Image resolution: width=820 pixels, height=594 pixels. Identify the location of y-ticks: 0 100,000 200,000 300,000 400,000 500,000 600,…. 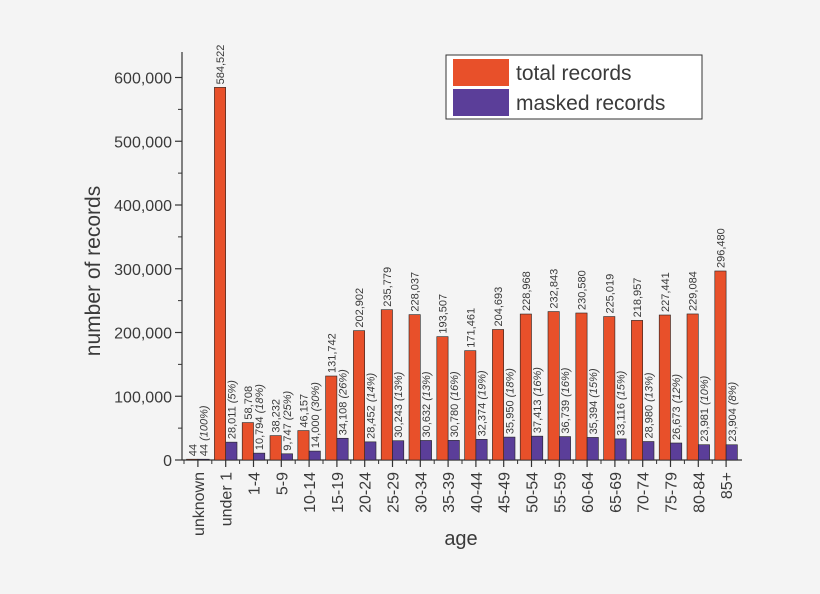
(148, 270).